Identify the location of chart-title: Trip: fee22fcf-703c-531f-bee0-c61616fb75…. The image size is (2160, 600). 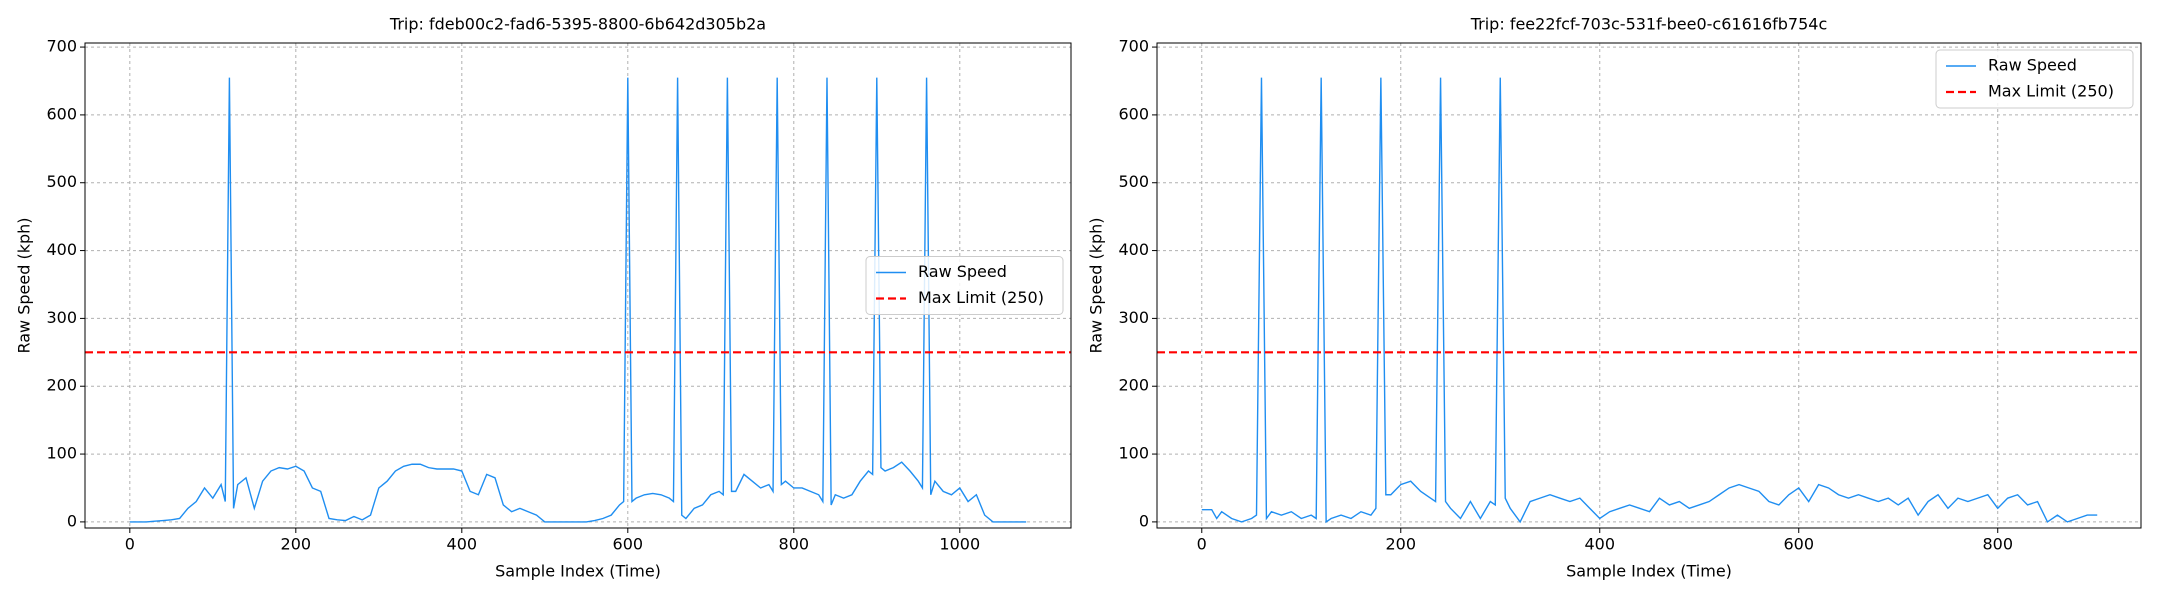
(1649, 24).